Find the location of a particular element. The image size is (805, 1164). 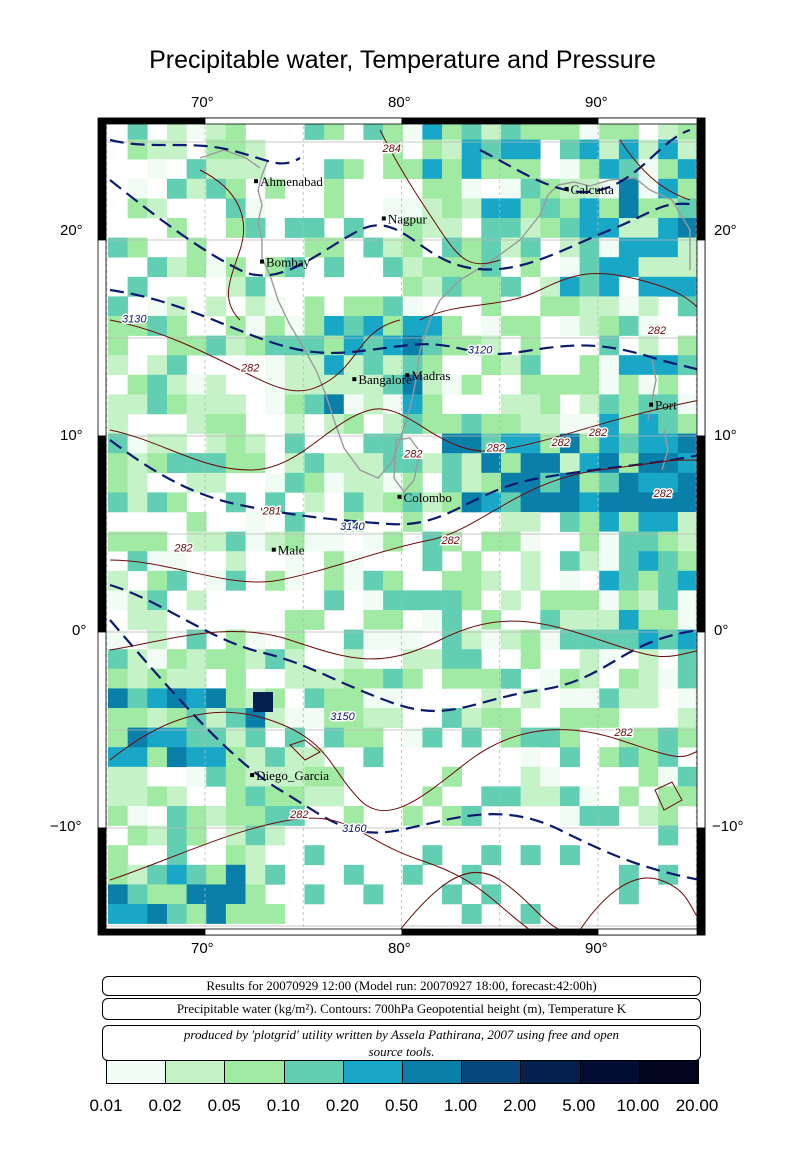

lon-label-top-80: 80° is located at coordinates (399, 102).